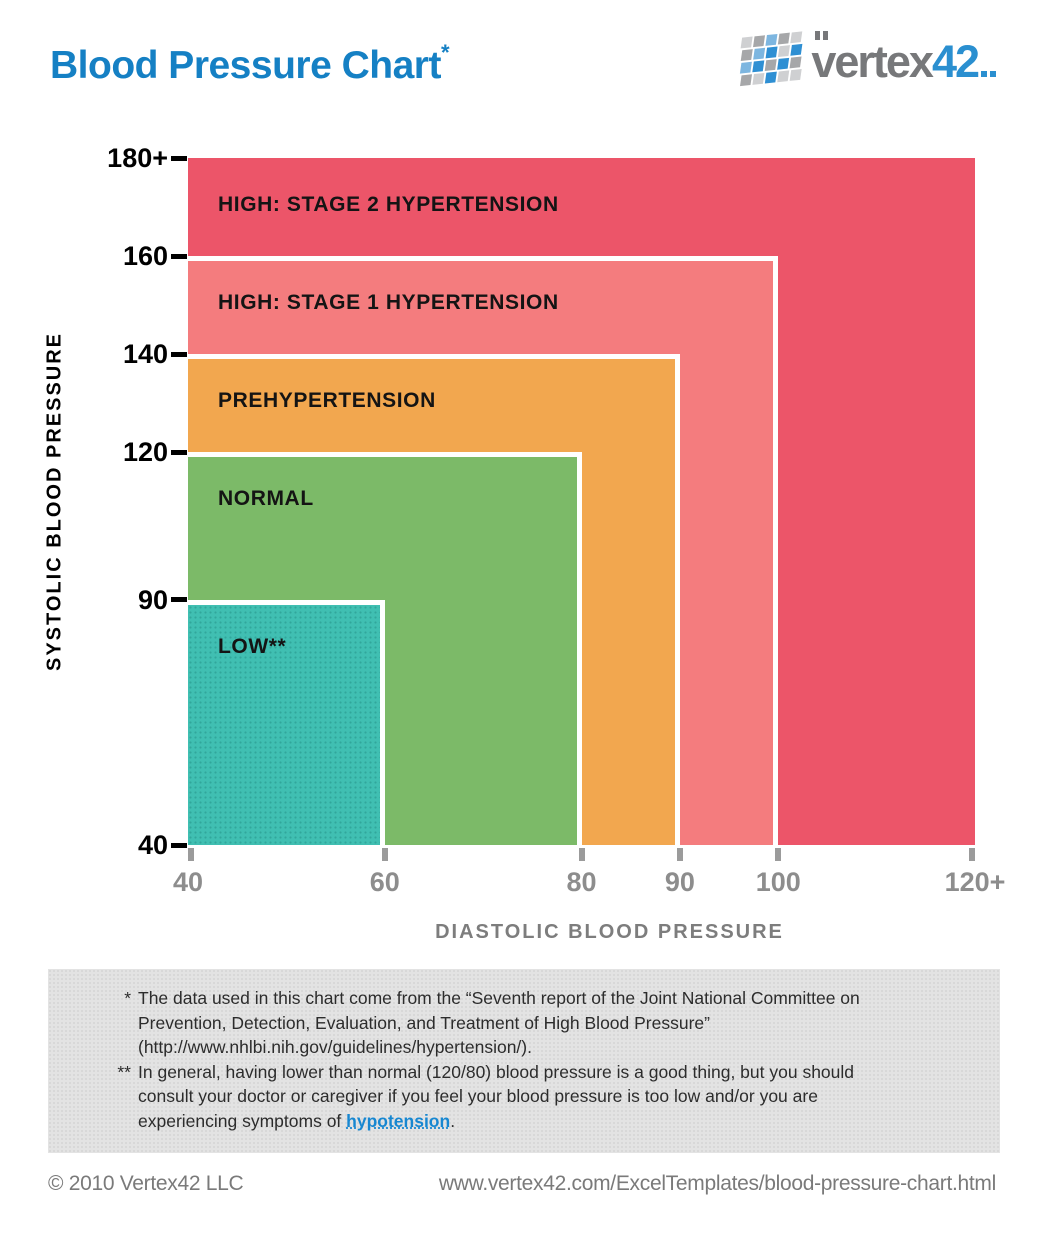  What do you see at coordinates (145, 452) in the screenshot?
I see `y-tick-label: 120` at bounding box center [145, 452].